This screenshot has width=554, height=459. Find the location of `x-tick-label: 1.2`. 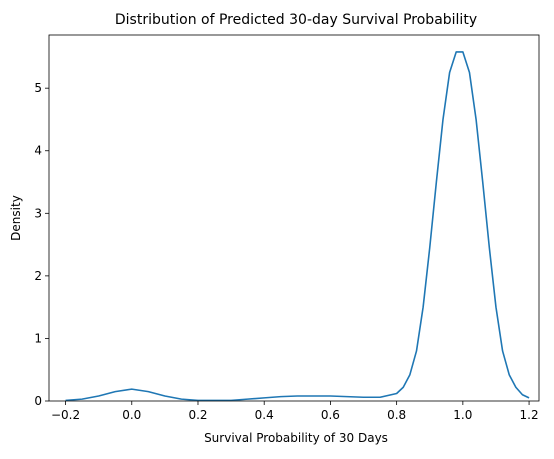

x-tick-label: 1.2 is located at coordinates (529, 415).